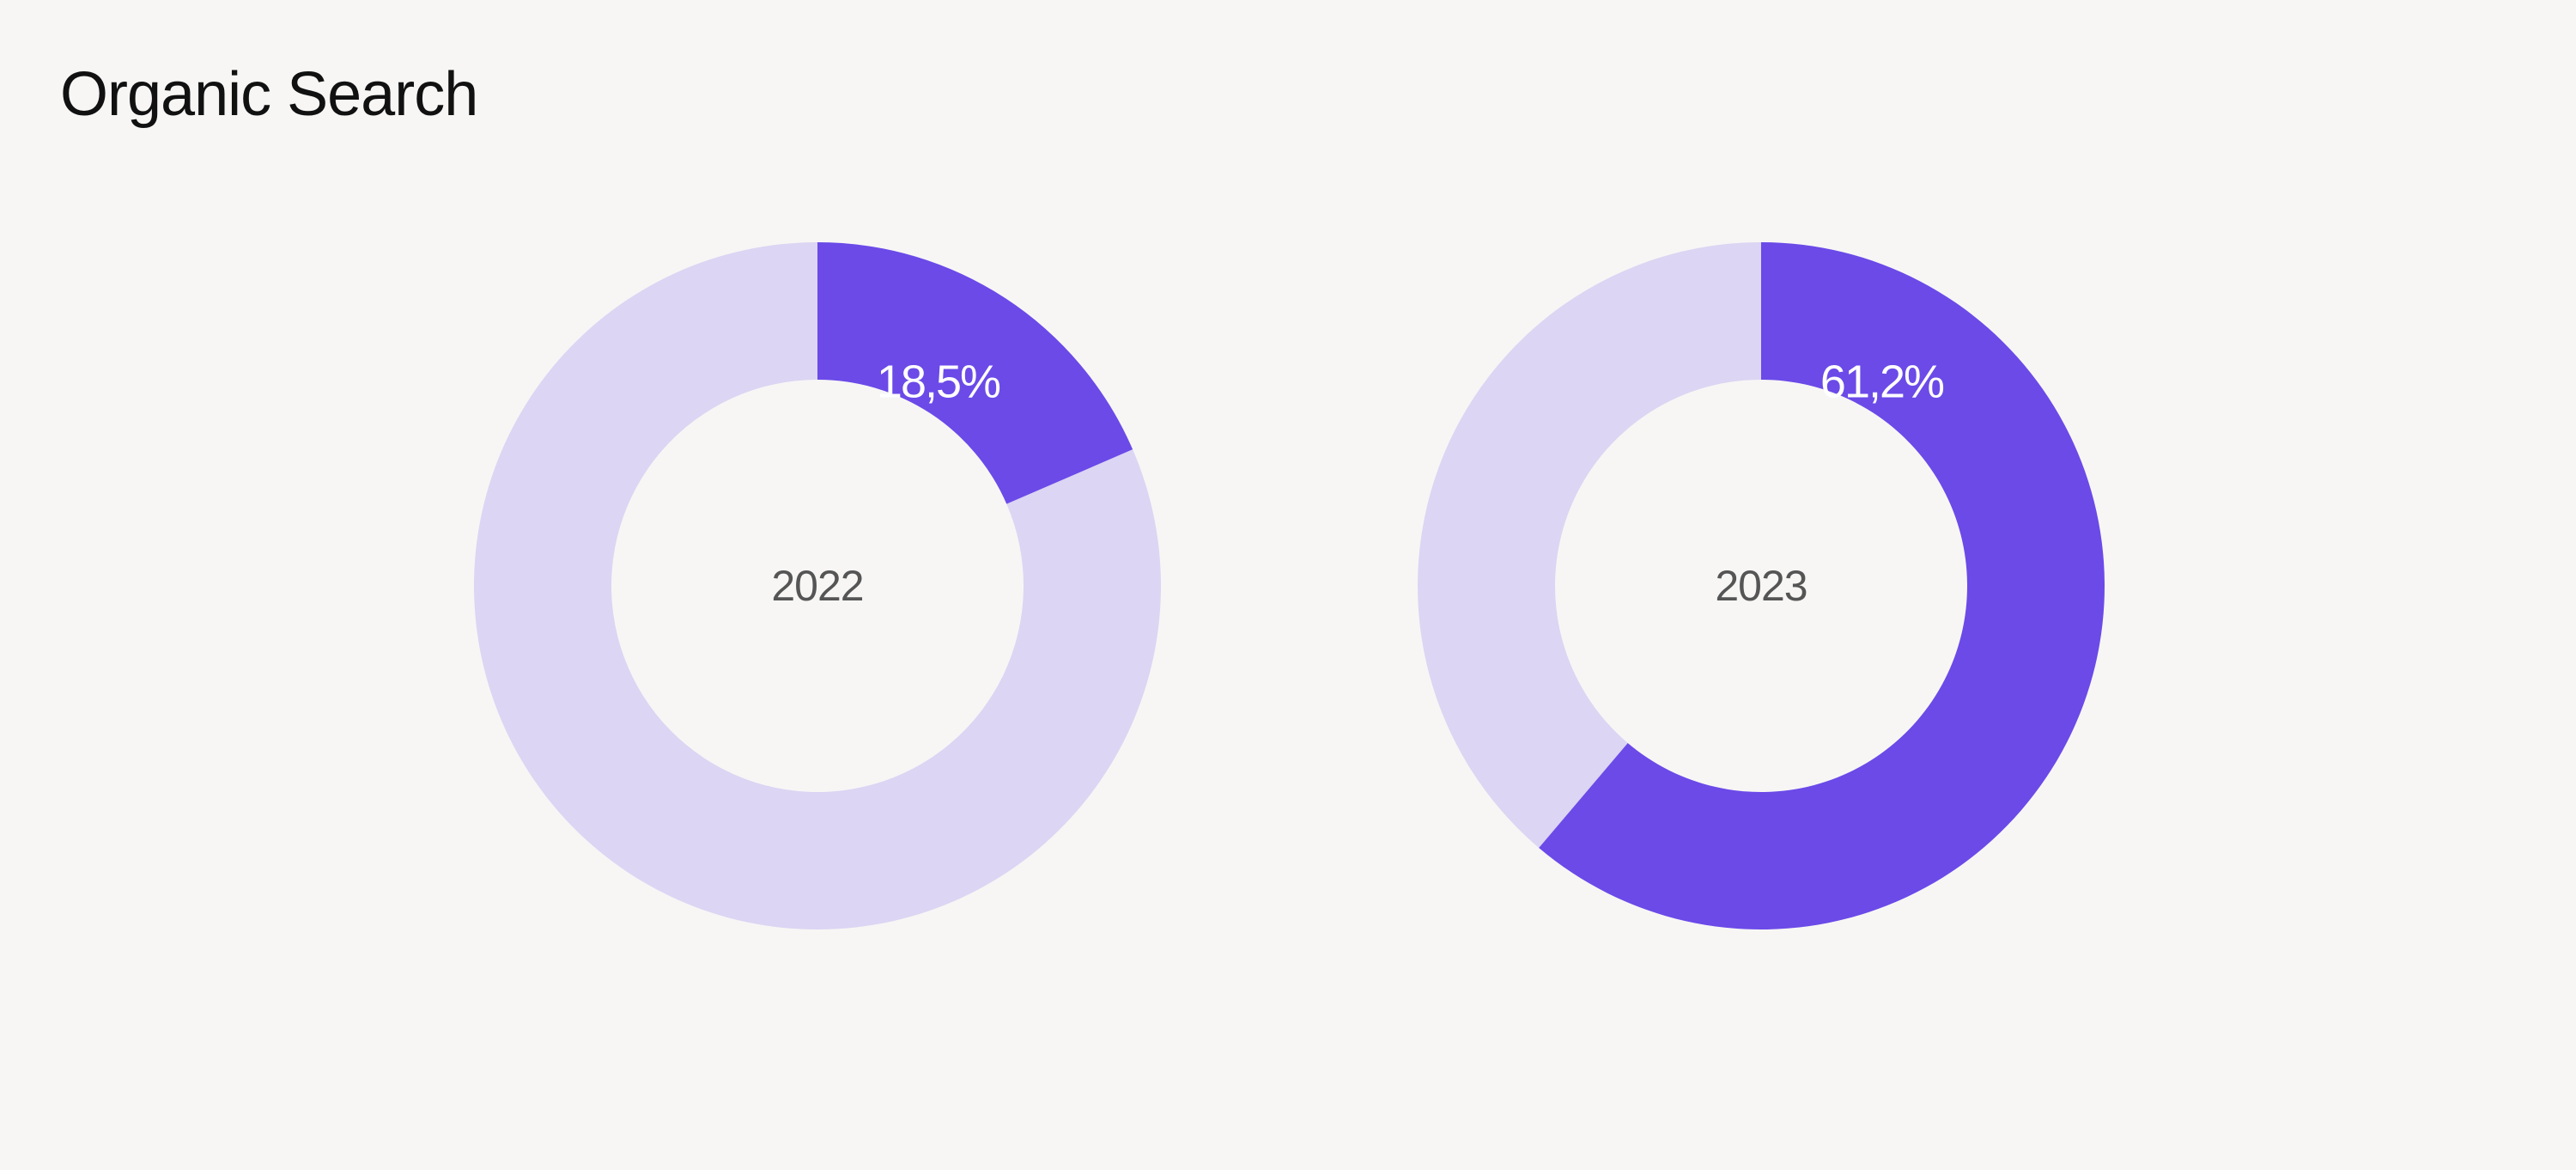 Image resolution: width=2576 pixels, height=1170 pixels. I want to click on donut-2023-center-label: 2023, so click(1761, 586).